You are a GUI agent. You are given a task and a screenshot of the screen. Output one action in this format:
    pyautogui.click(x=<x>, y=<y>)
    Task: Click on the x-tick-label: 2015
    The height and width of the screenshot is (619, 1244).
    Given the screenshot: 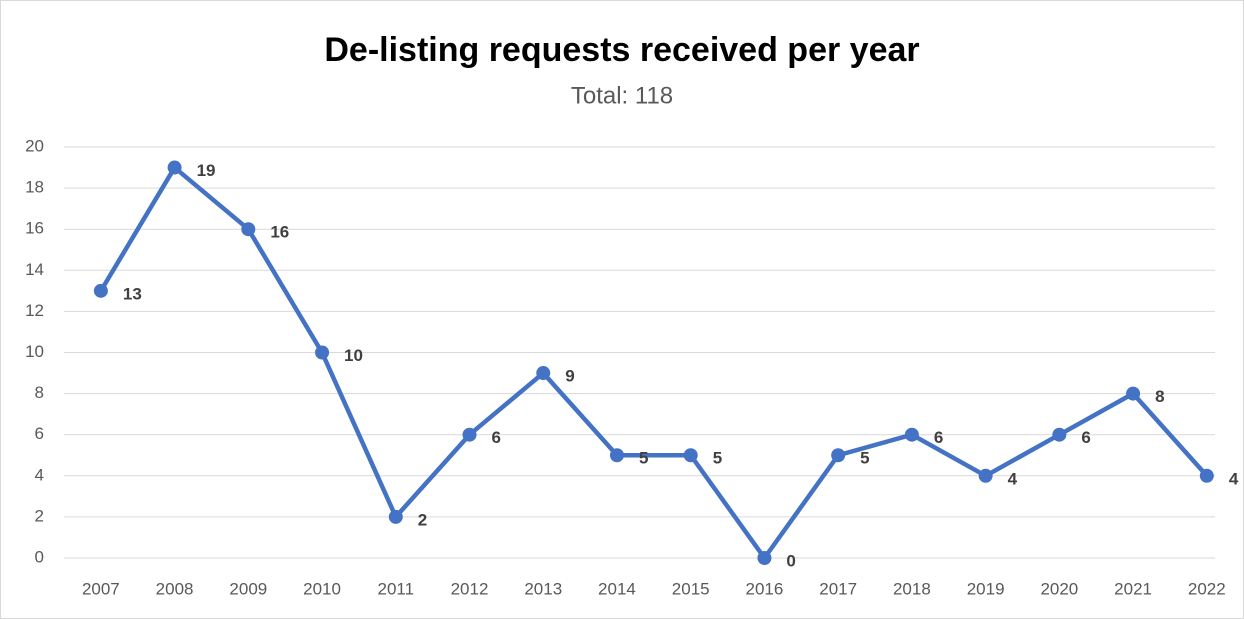 What is the action you would take?
    pyautogui.click(x=691, y=588)
    